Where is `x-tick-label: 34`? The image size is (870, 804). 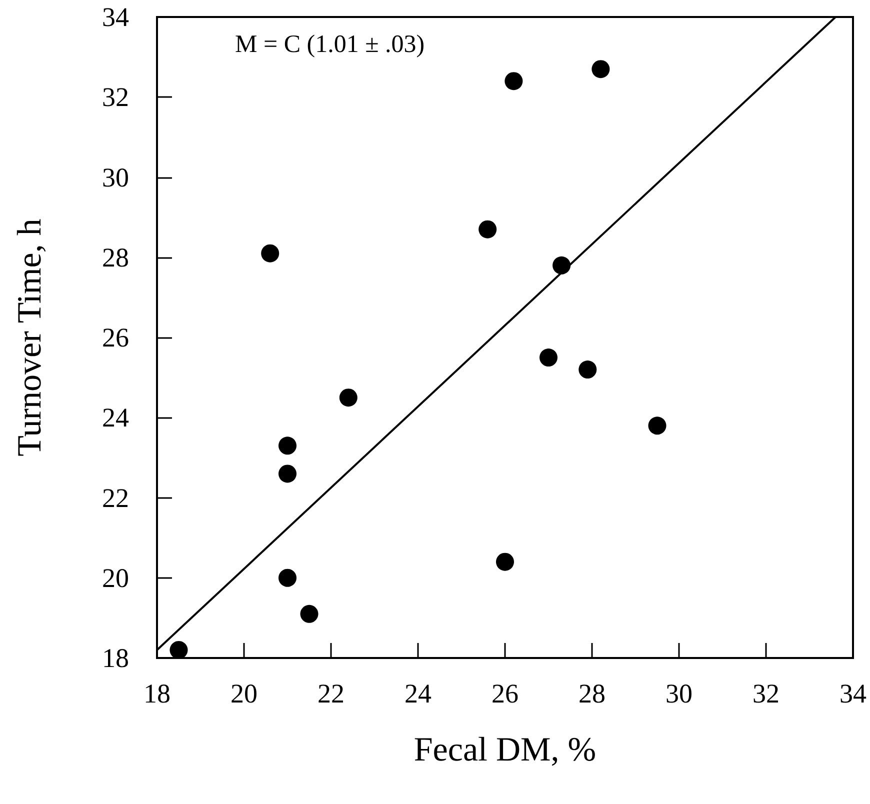 x-tick-label: 34 is located at coordinates (853, 693).